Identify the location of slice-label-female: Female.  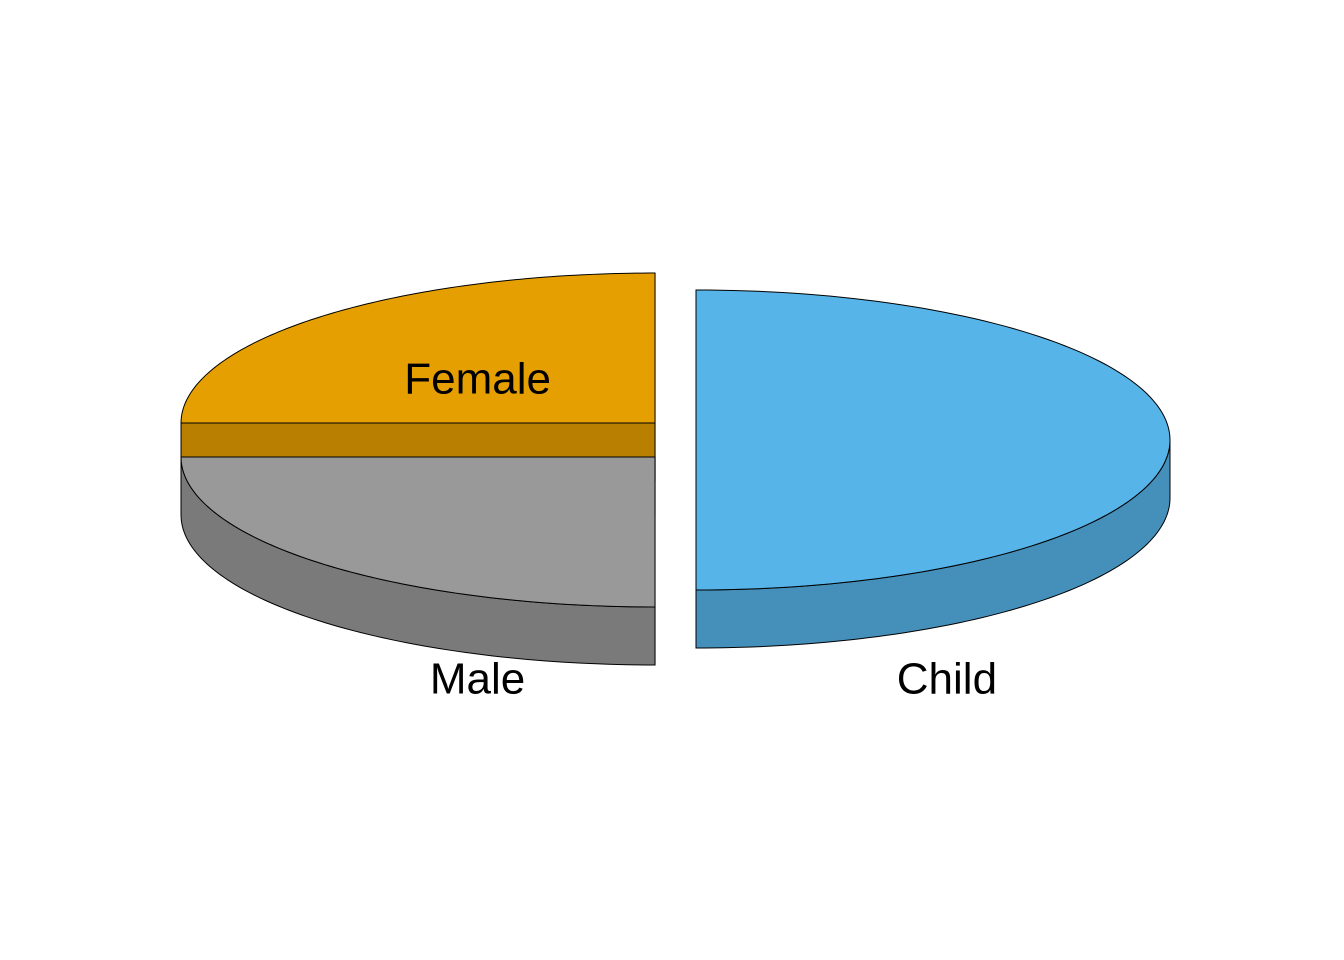
(477, 378).